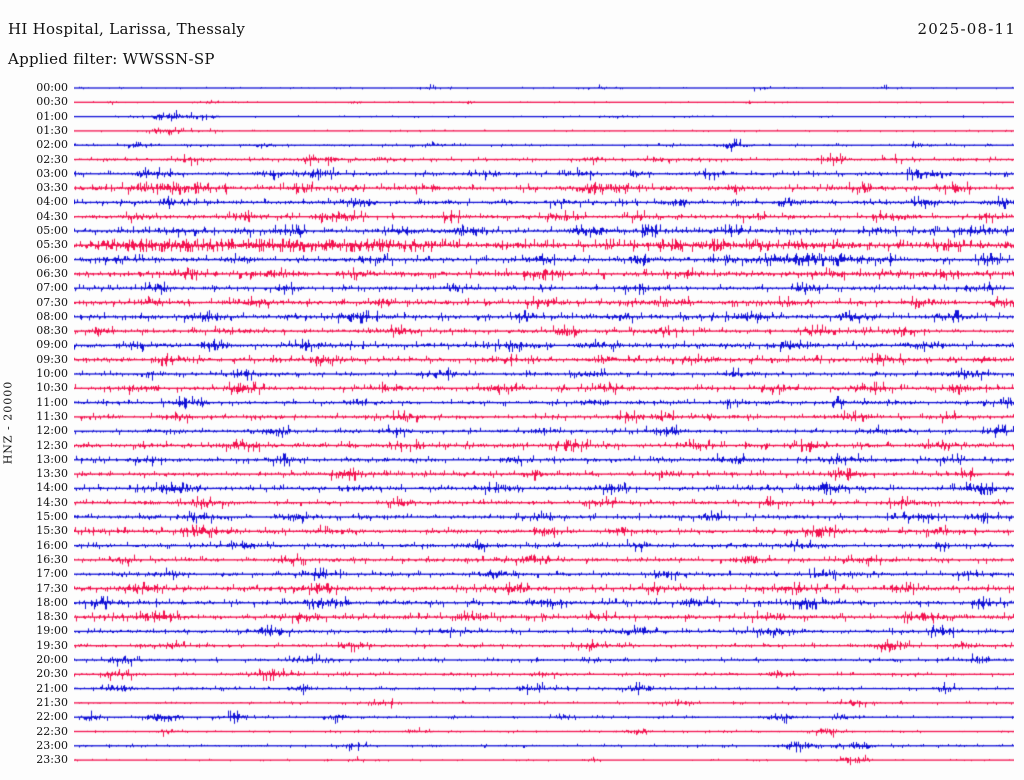 This screenshot has height=780, width=1024. Describe the element at coordinates (52, 302) in the screenshot. I see `time-label: 07:30` at that location.